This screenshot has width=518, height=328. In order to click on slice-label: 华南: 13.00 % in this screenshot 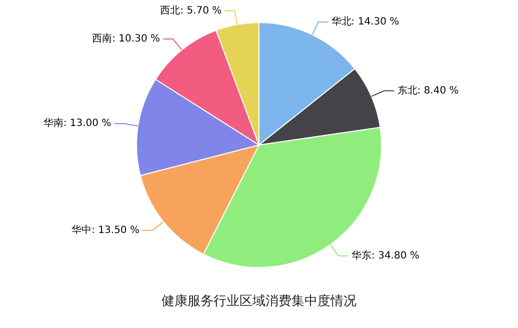, I will do `click(77, 123)`.